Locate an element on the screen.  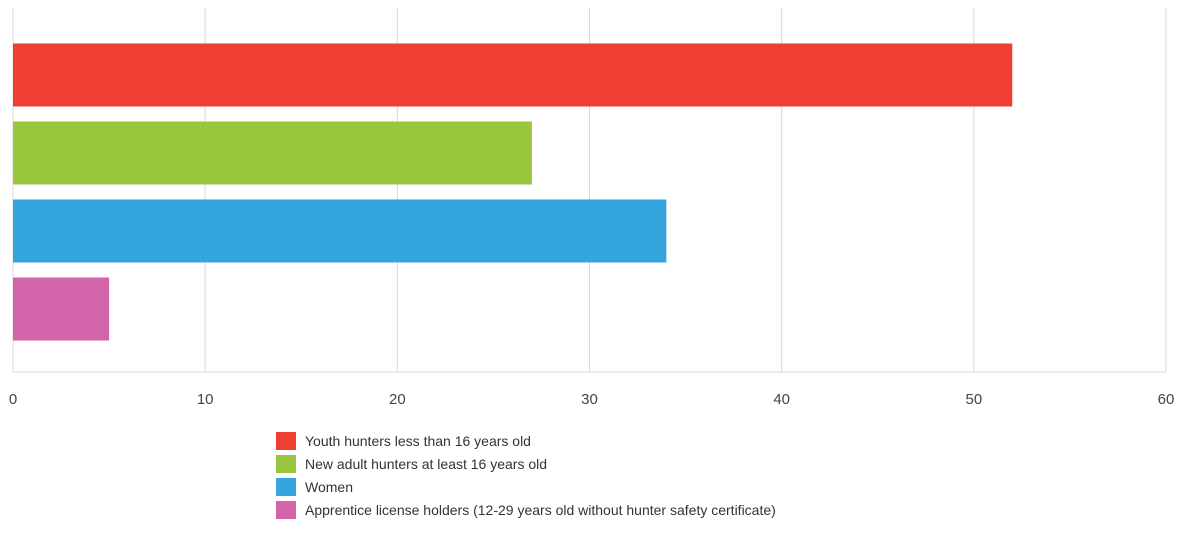
legend-label: Youth hunters less than 16 years old is located at coordinates (418, 441).